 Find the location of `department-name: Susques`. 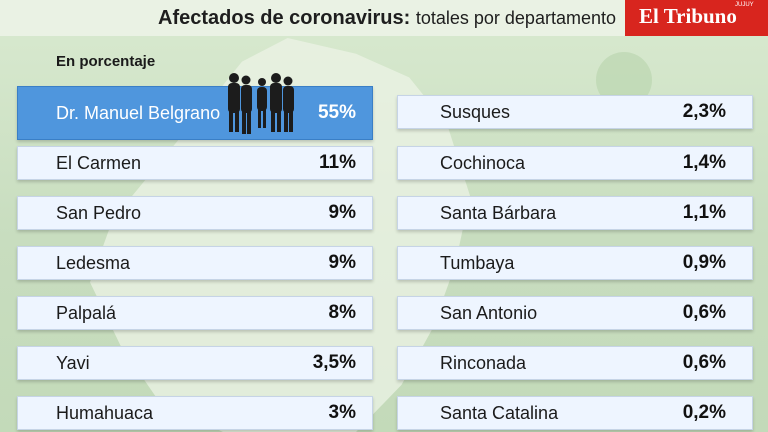

department-name: Susques is located at coordinates (475, 112).